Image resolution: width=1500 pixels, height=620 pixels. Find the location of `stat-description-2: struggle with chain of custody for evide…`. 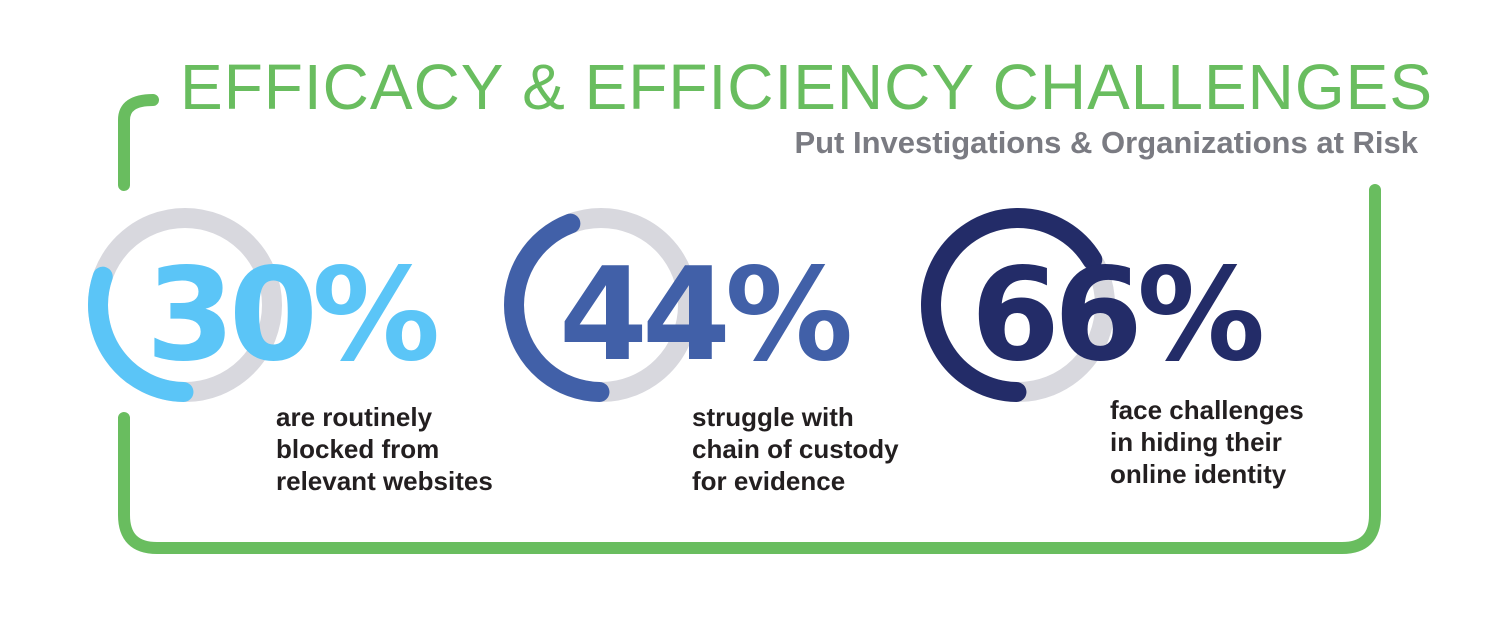

stat-description-2: struggle with chain of custody for evide… is located at coordinates (795, 449).